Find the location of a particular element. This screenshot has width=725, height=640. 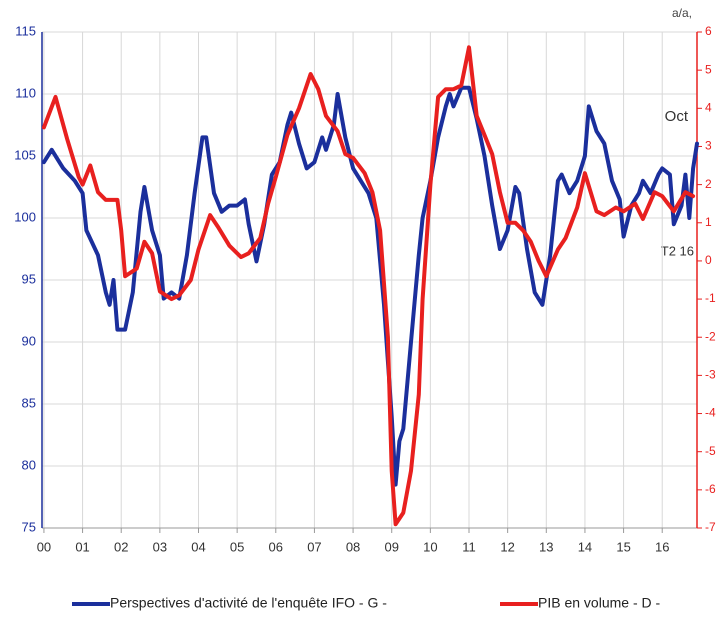

x-tick-label: 06 is located at coordinates (276, 546).